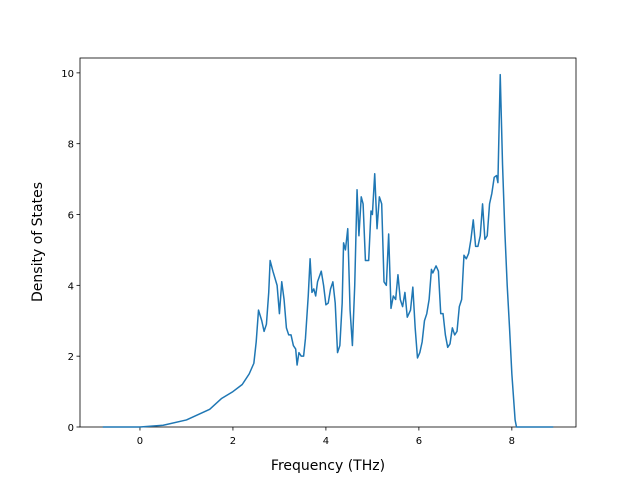  Describe the element at coordinates (512, 441) in the screenshot. I see `x-tick-label: 8` at that location.